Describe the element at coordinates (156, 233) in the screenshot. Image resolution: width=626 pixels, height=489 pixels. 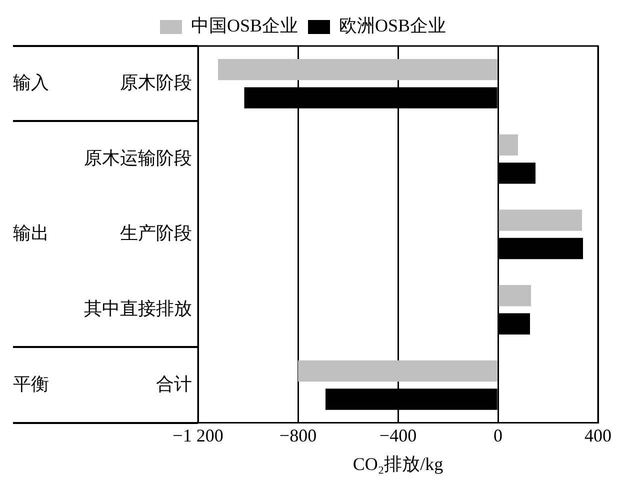
I see `y-tick-label: 生产阶段` at that location.